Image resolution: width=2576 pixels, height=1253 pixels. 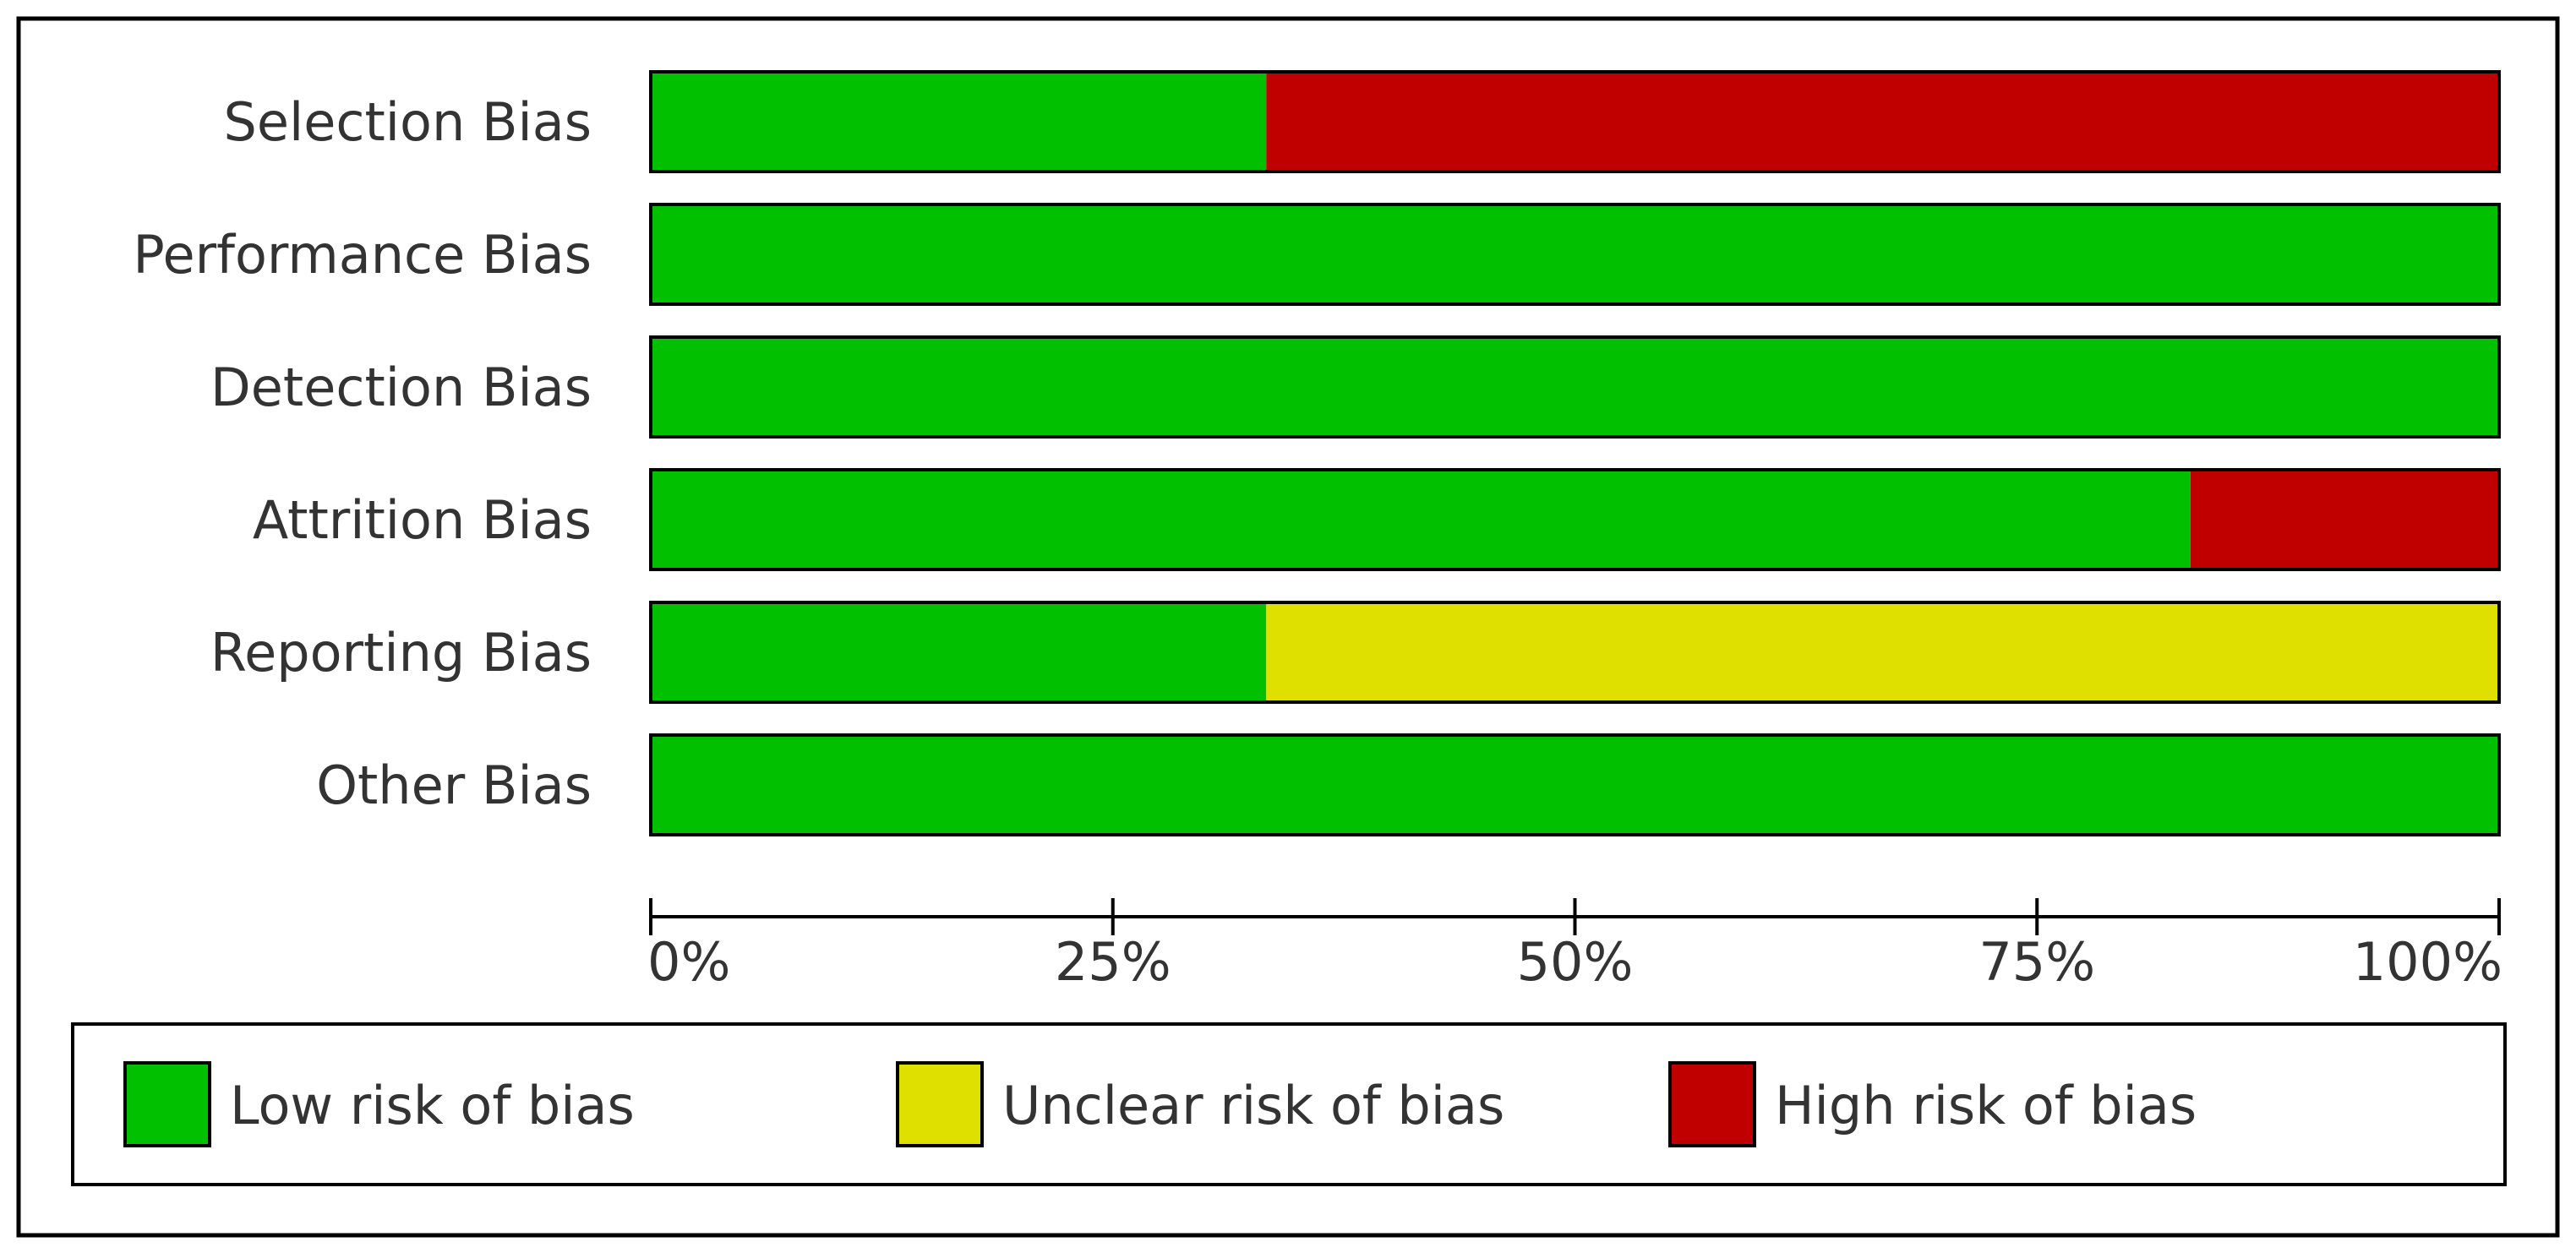 What do you see at coordinates (2037, 962) in the screenshot?
I see `x-tick-label: 75%` at bounding box center [2037, 962].